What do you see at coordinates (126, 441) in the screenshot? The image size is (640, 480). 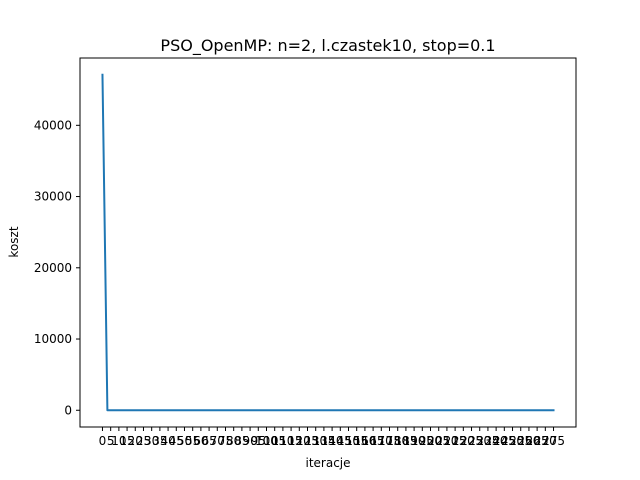 I see `x-tick-label: 15` at bounding box center [126, 441].